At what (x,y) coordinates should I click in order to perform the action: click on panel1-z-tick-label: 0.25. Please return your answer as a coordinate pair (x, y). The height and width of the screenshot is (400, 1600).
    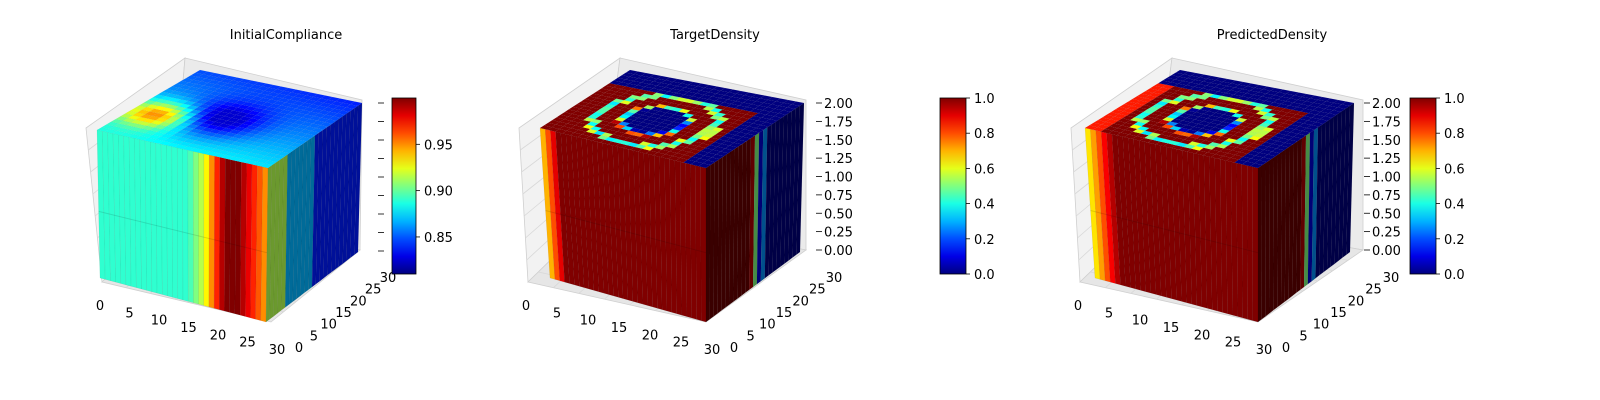
    Looking at the image, I should click on (838, 233).